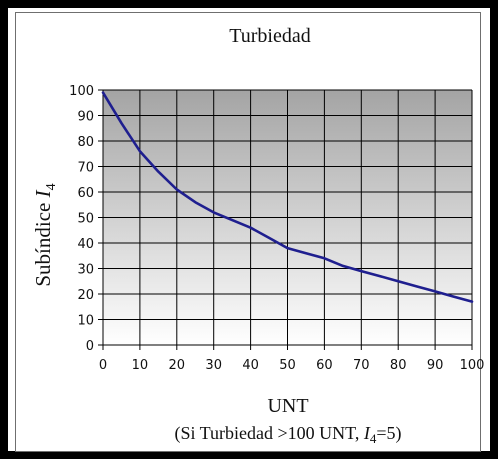  I want to click on x-tick-labels: 0 10 20 30 40 50 60 70 80 90 100, so click(292, 365).